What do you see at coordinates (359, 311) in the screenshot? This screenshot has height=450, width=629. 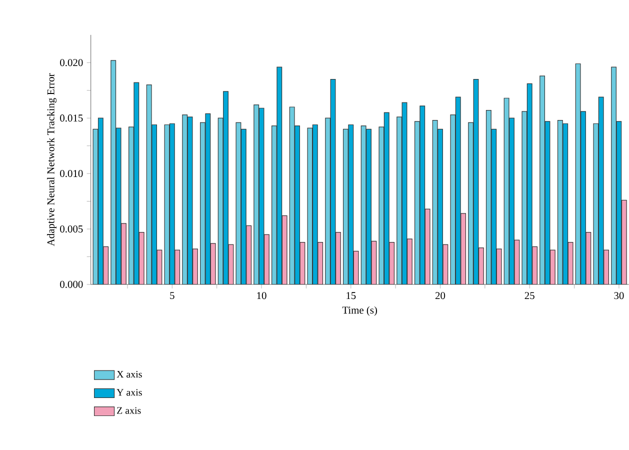 I see `x-axis-title: Time (s)` at bounding box center [359, 311].